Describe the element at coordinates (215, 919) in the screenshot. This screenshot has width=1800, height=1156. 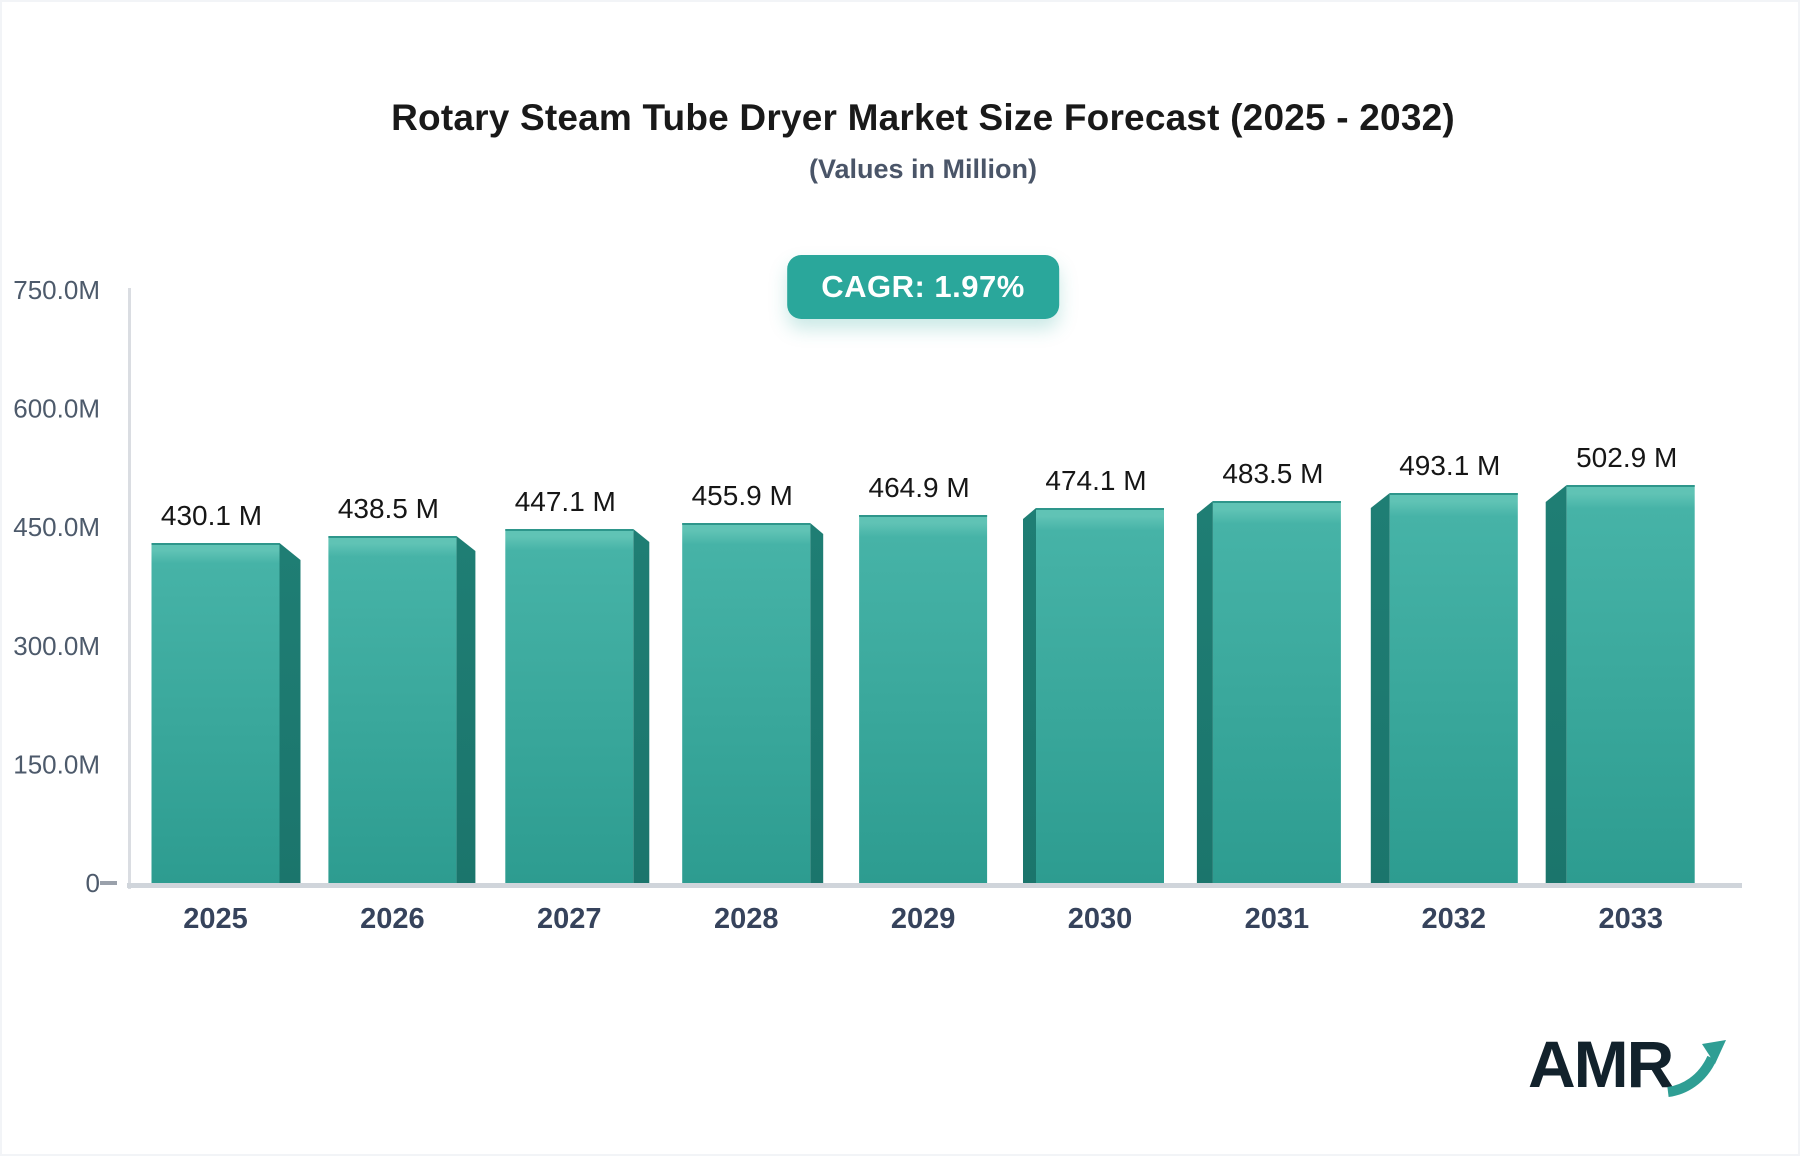
I see `x-tick-label: 2025` at that location.